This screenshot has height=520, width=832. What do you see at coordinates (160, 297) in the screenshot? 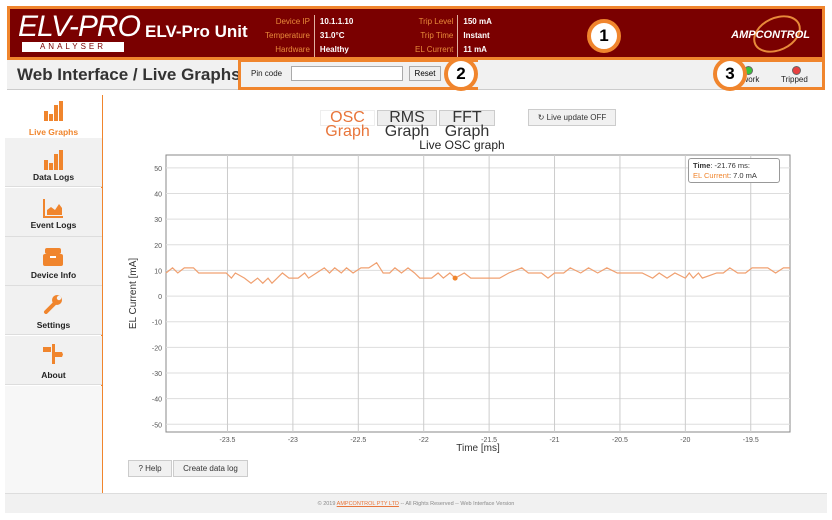
I see `y-tick-label: 0` at bounding box center [160, 297].